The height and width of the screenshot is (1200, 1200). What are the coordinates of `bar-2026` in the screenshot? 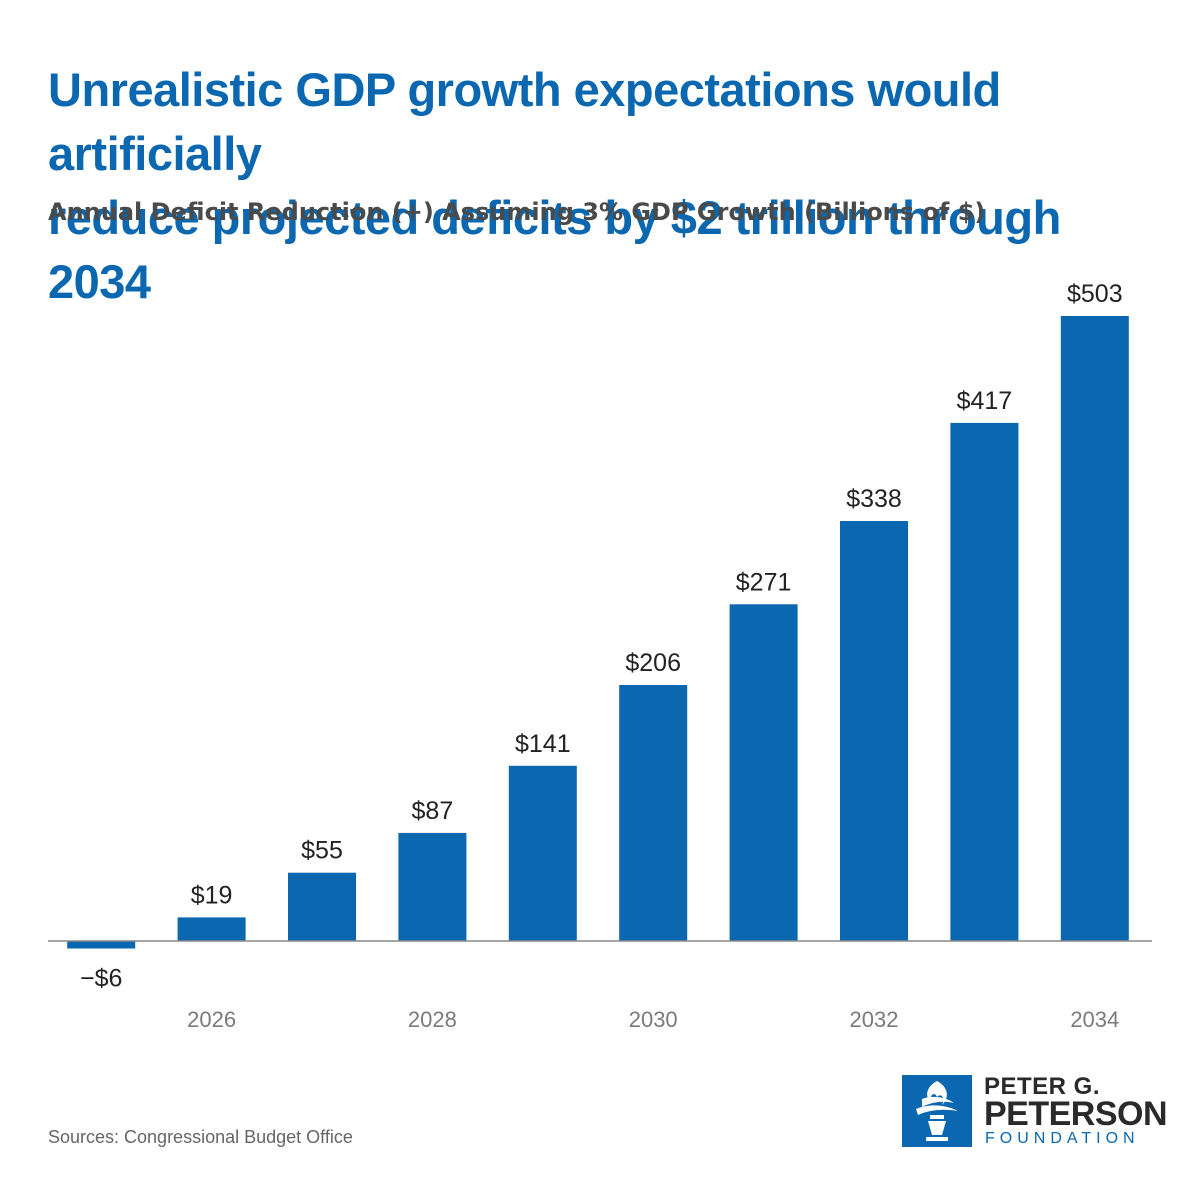 It's located at (211, 929).